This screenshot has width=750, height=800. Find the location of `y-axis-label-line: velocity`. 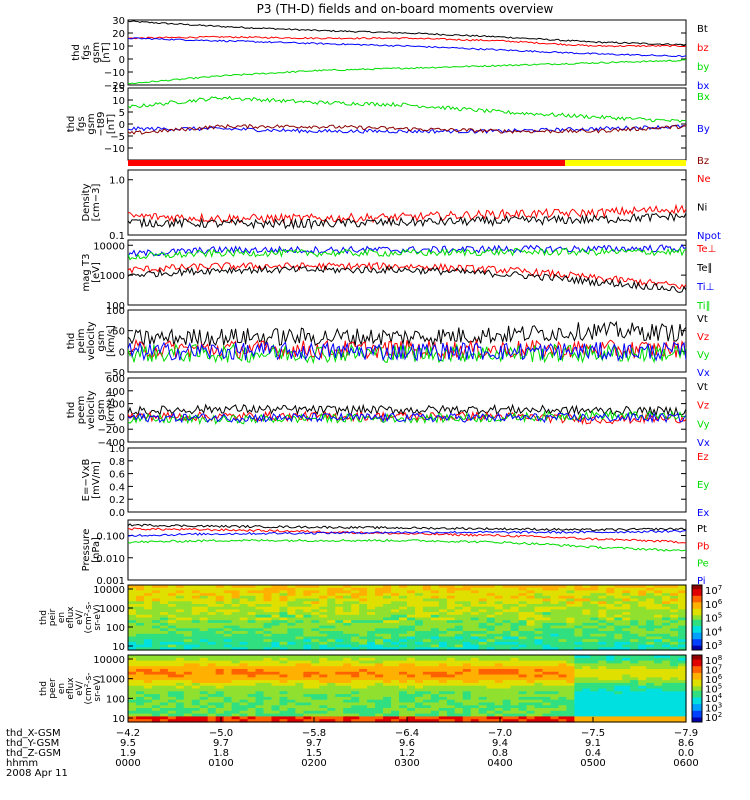

y-axis-label-line: velocity is located at coordinates (91, 409).